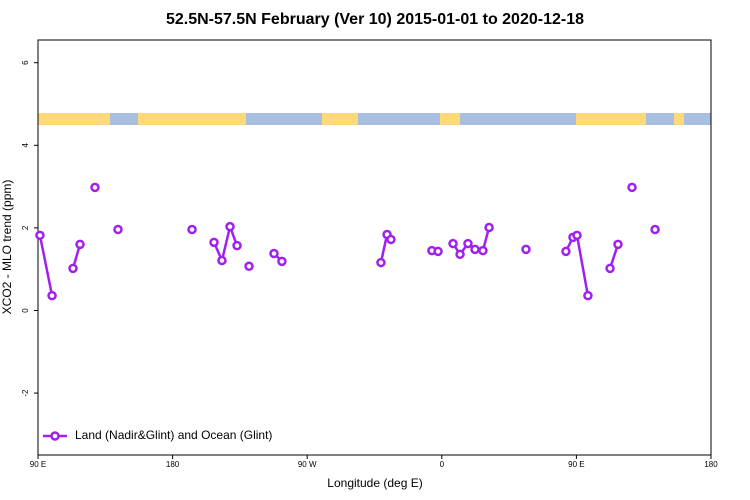 This screenshot has width=750, height=500. What do you see at coordinates (374, 119) in the screenshot?
I see `land-mask-band` at bounding box center [374, 119].